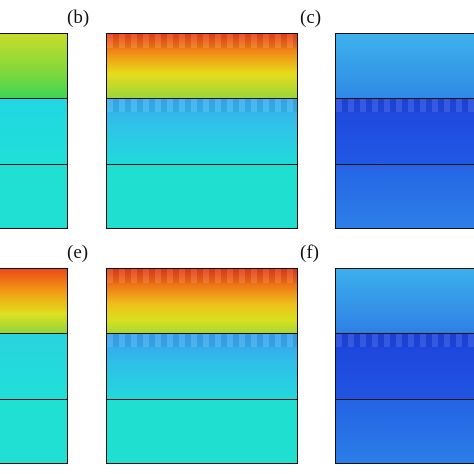 The height and width of the screenshot is (474, 474). What do you see at coordinates (405, 105) in the screenshot?
I see `panel-c-middle-ripple` at bounding box center [405, 105].